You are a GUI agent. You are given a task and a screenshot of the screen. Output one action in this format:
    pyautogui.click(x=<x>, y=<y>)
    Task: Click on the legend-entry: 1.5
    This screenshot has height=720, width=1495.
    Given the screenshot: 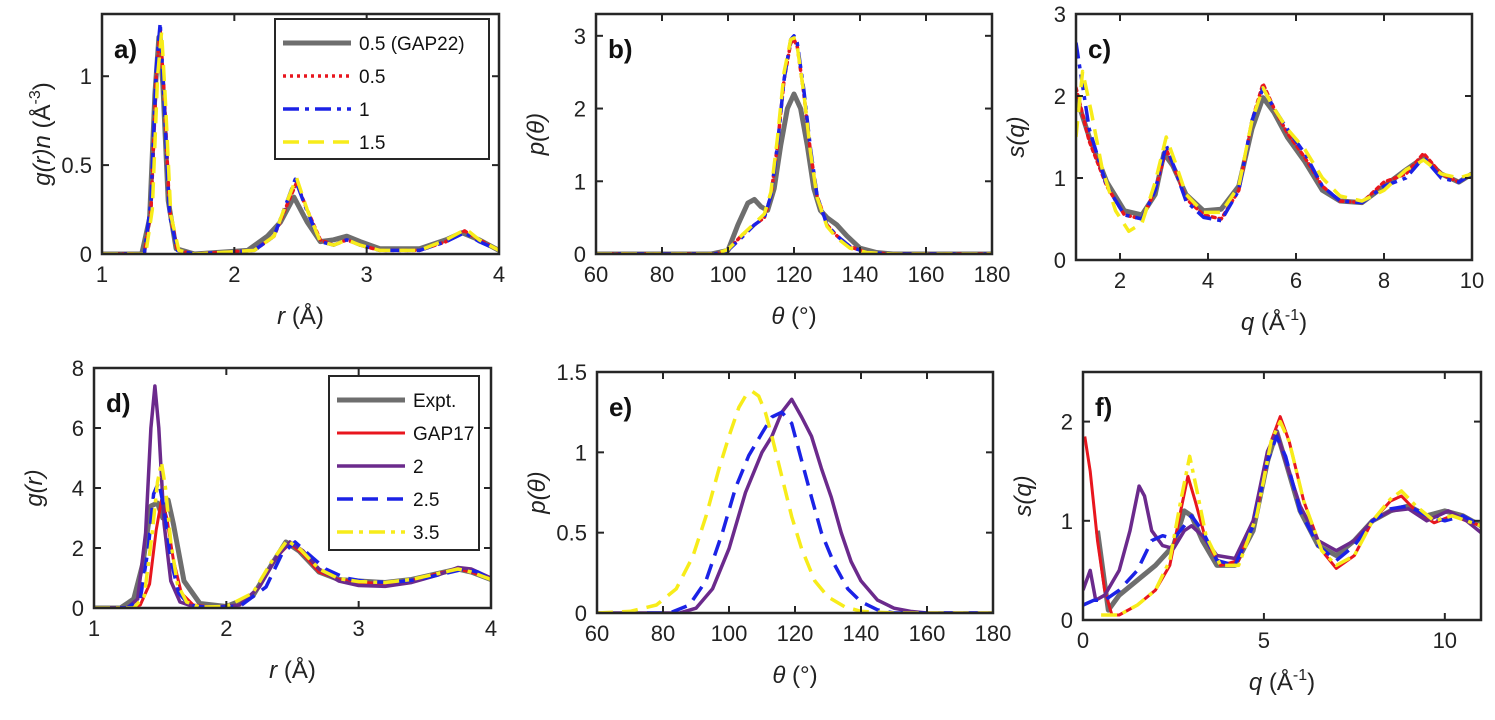 What is the action you would take?
    pyautogui.click(x=372, y=143)
    